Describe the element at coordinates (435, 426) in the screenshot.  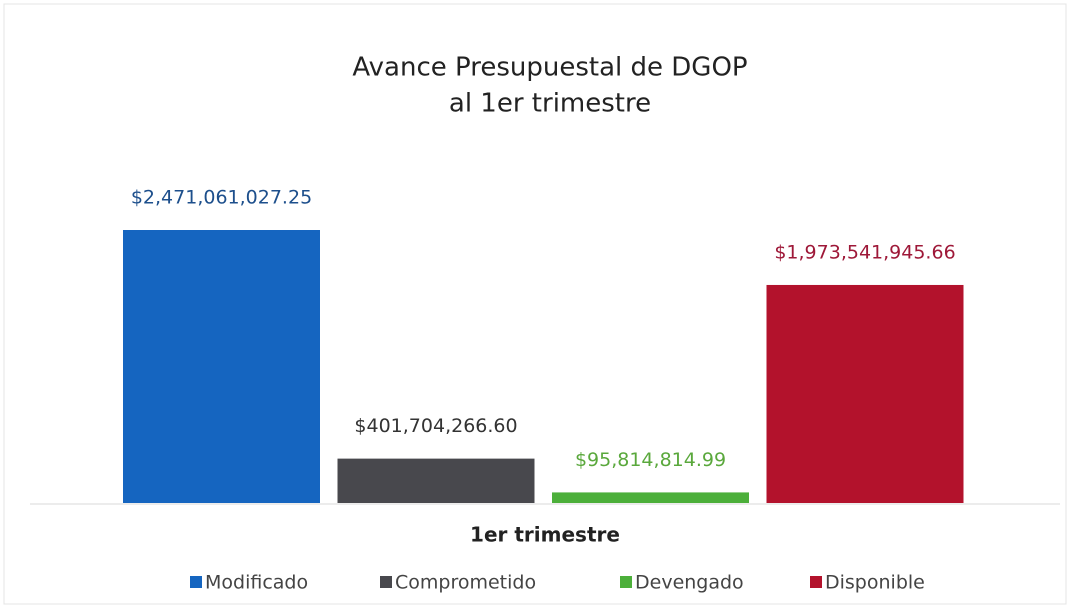
I see `value-label: $401,704,266.60` at that location.